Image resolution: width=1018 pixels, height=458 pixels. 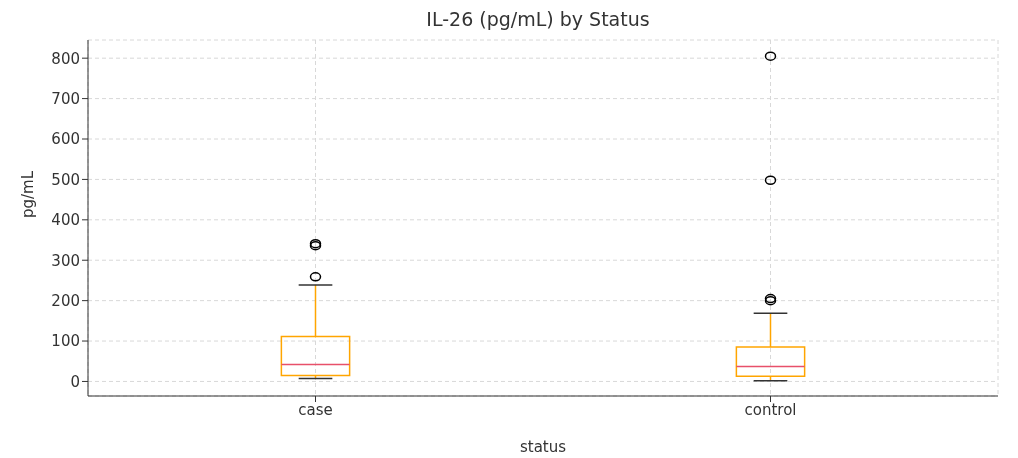 What do you see at coordinates (538, 20) in the screenshot?
I see `chart-title: IL-26 (pg/mL) by Status` at bounding box center [538, 20].